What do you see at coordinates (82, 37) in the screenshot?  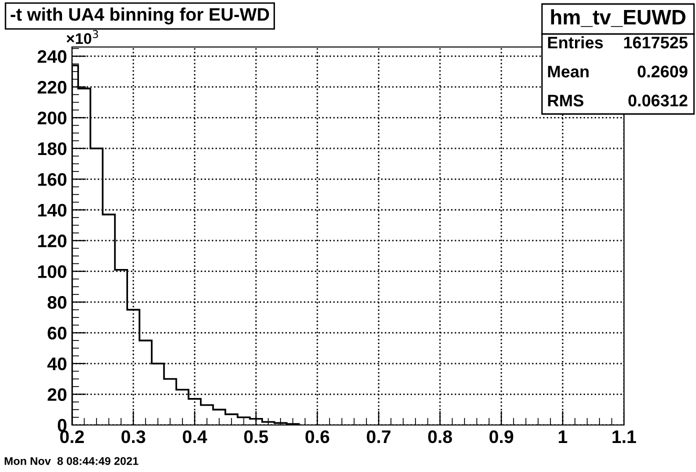 I see `text: ×10$^{3}$` at bounding box center [82, 37].